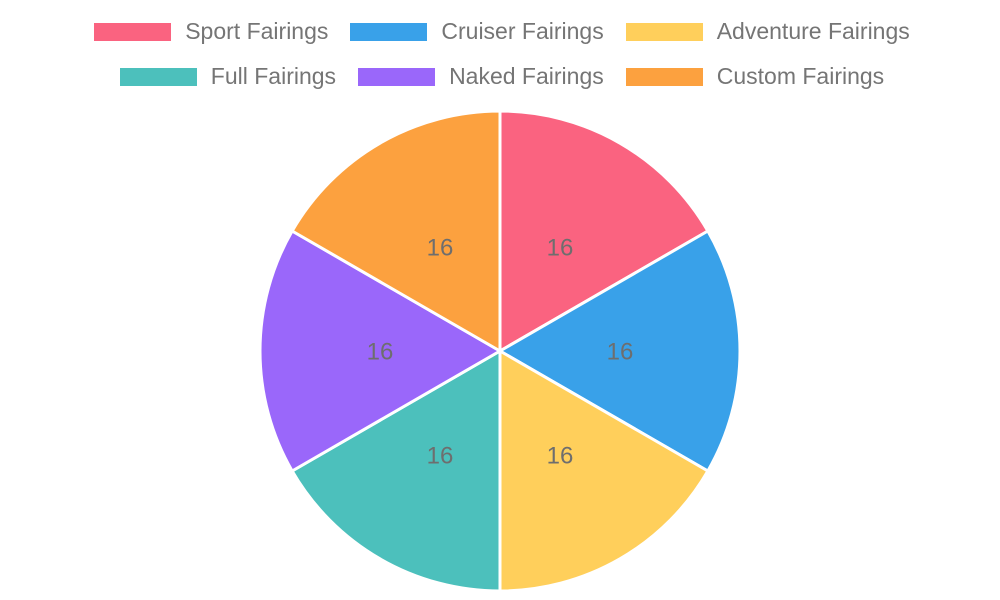  I want to click on legend-item-cruiser-fairings: Cruiser Fairings, so click(475, 31).